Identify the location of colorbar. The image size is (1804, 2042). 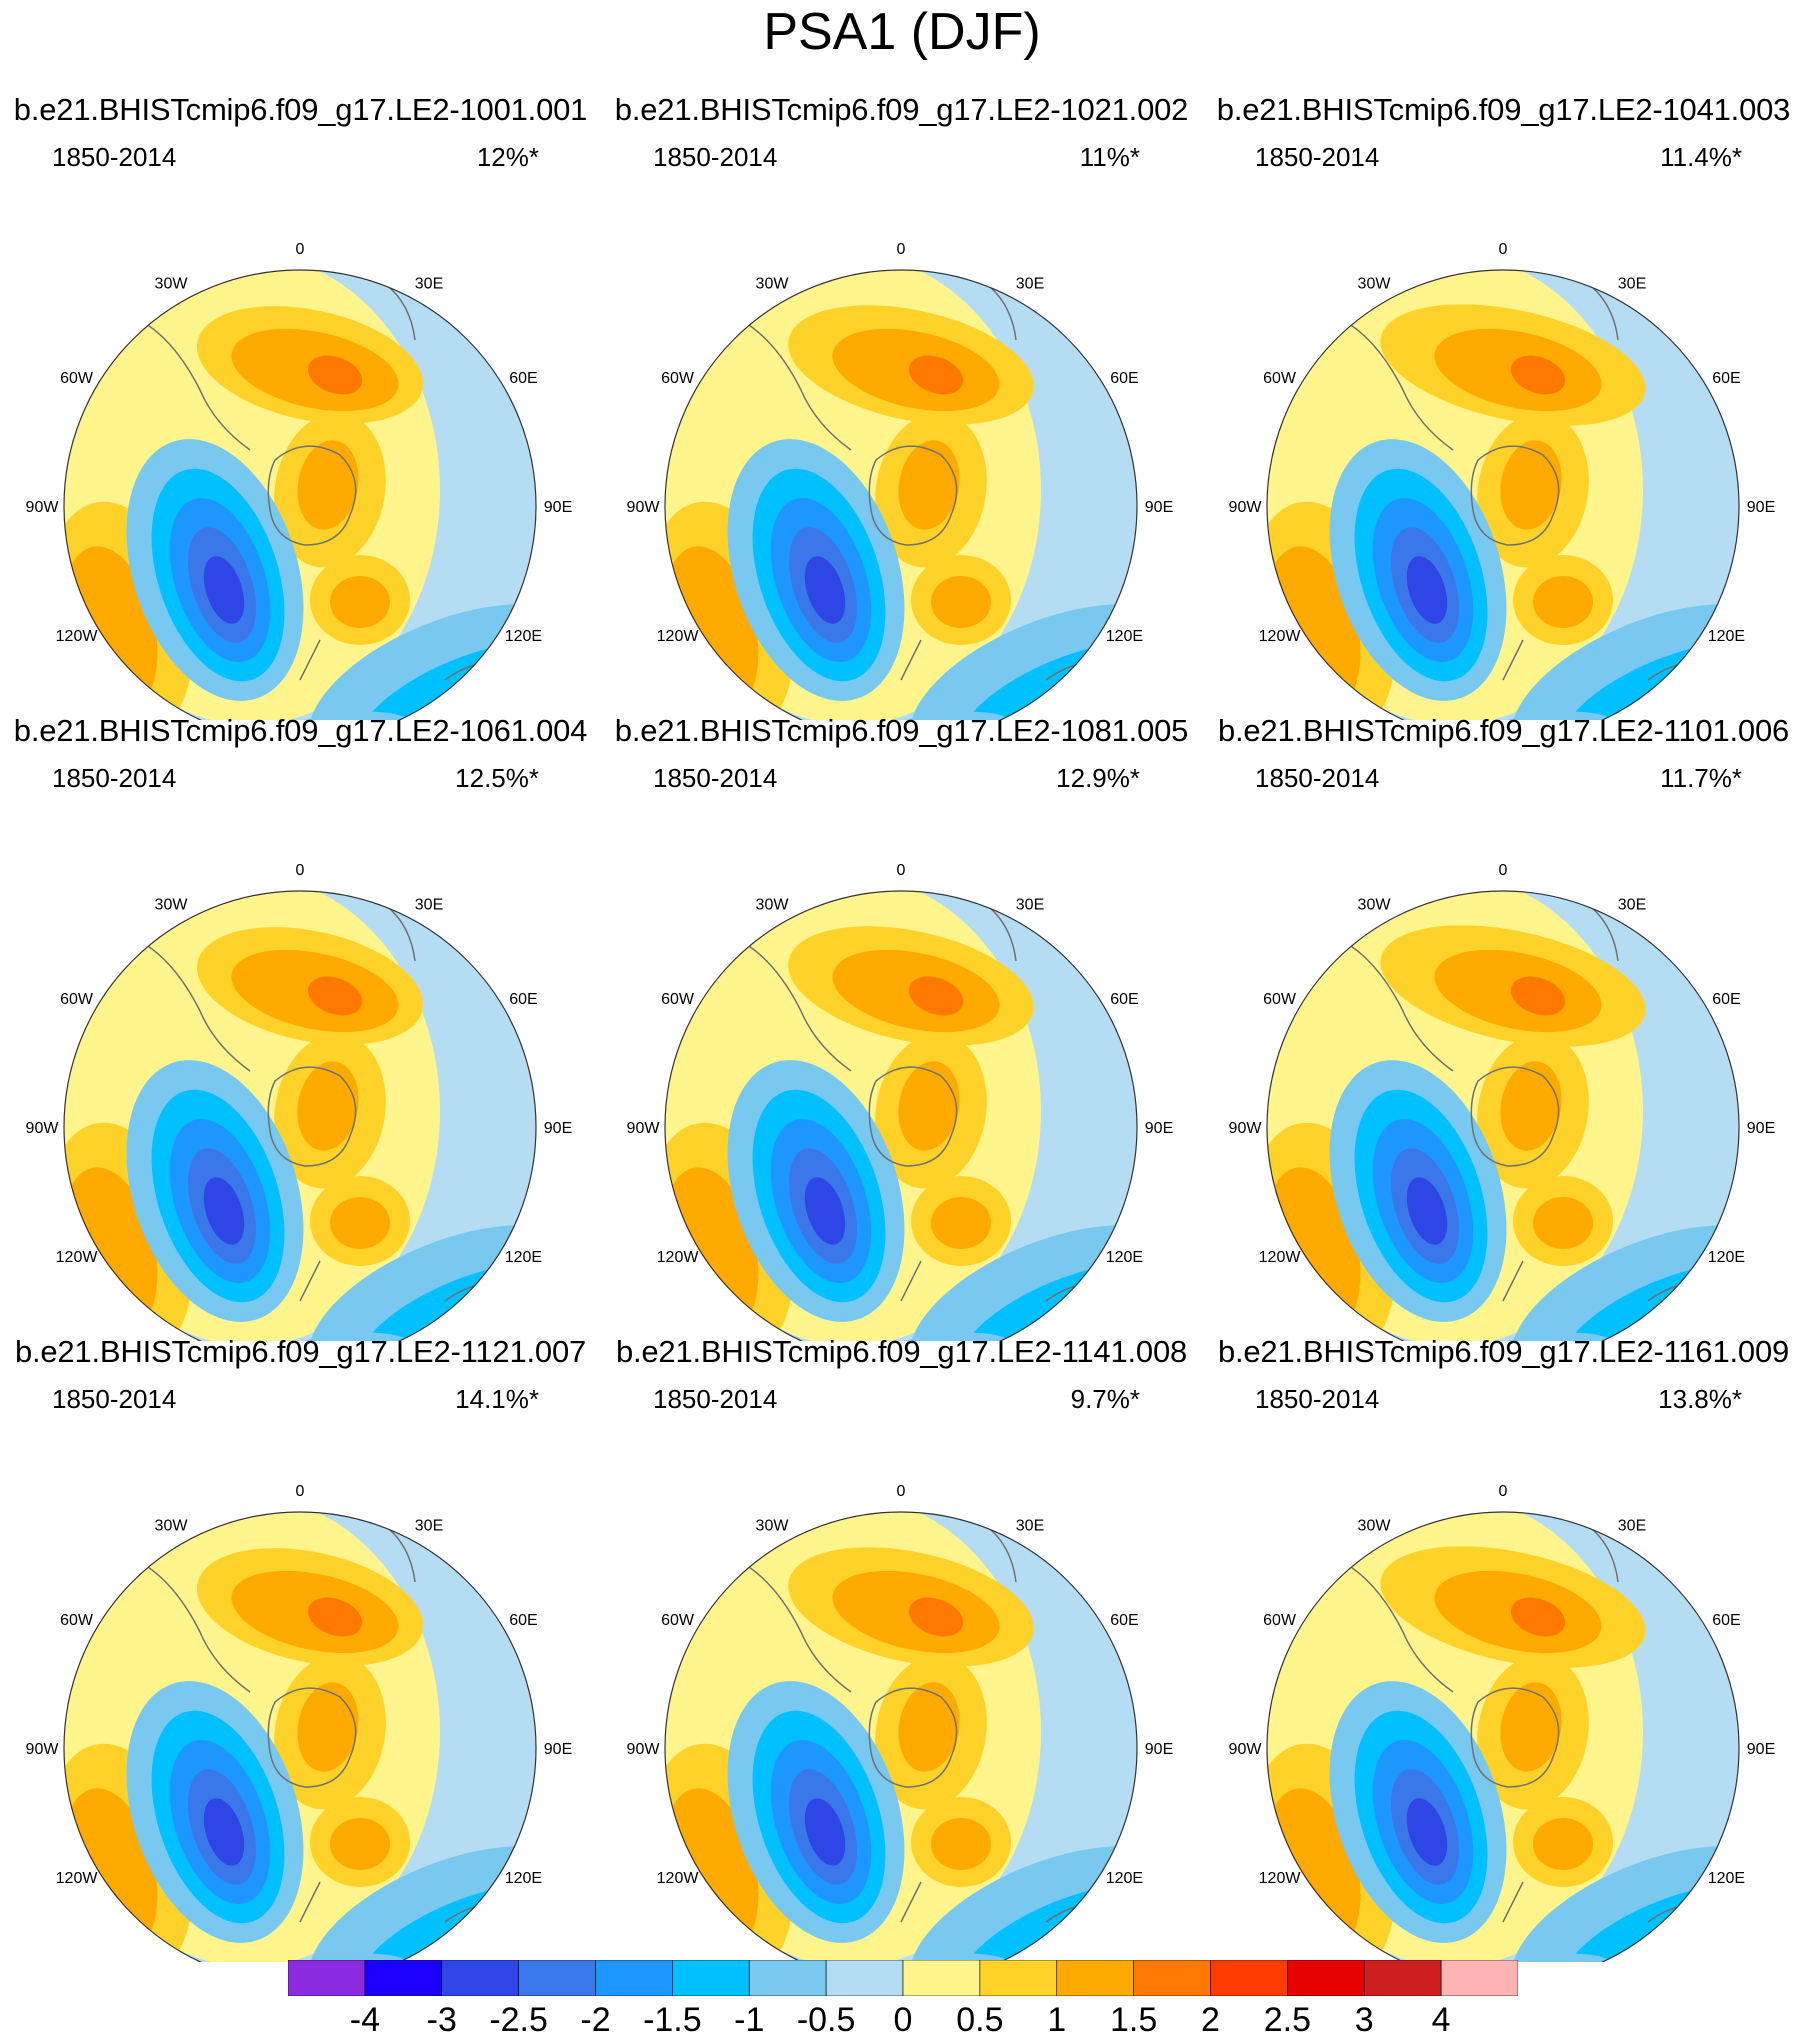
(903, 1978).